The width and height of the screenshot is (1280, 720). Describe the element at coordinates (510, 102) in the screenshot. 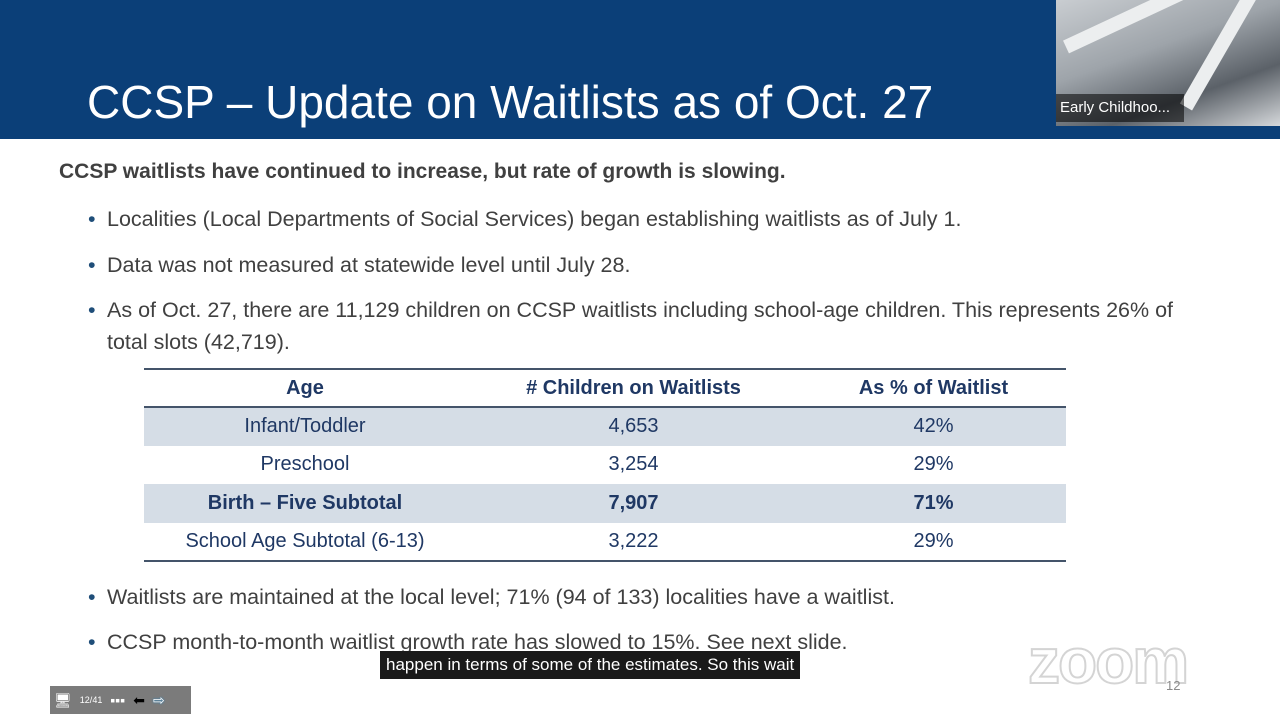

I see `slide-title: CCSP – Update on Waitlists as of Oct. 27` at that location.